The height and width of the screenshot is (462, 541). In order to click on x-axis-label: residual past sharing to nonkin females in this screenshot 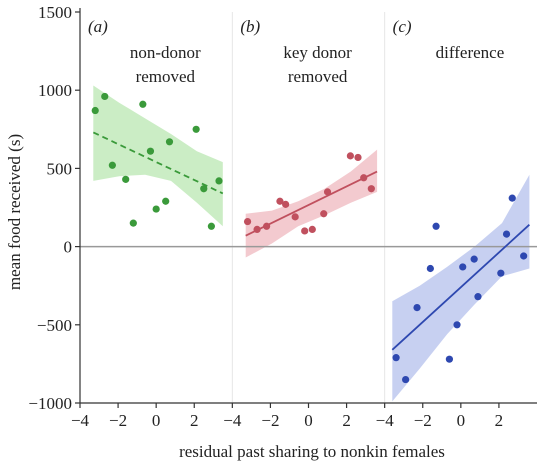, I will do `click(312, 451)`.